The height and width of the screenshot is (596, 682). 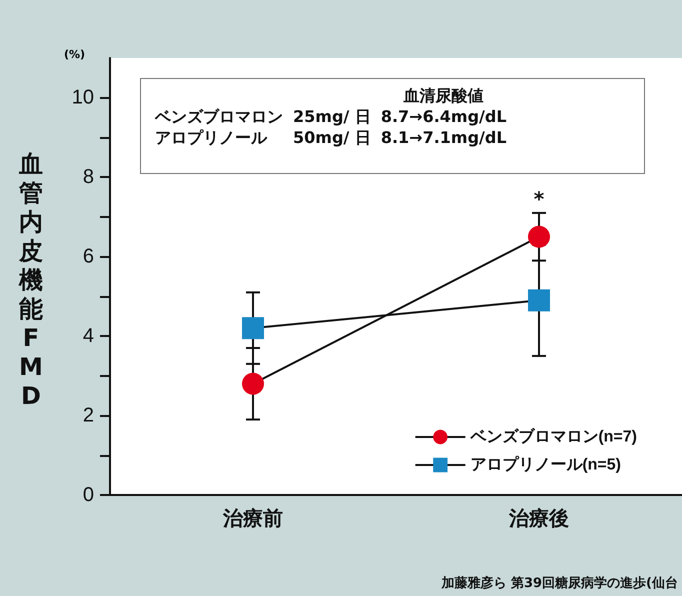 What do you see at coordinates (211, 137) in the screenshot?
I see `annotation: アロプリノール` at bounding box center [211, 137].